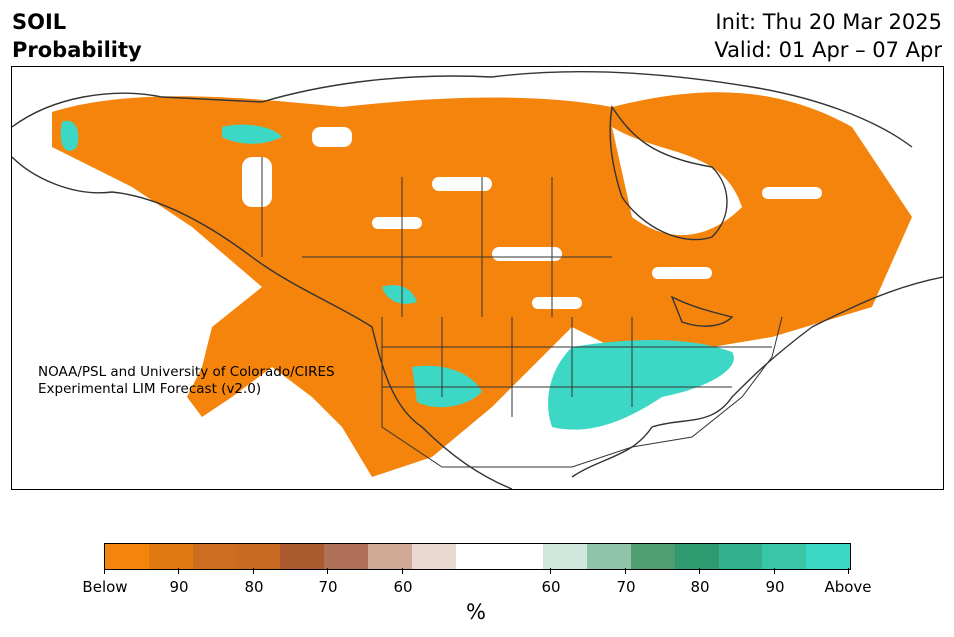  What do you see at coordinates (848, 587) in the screenshot?
I see `colorbar-tick-label: Above` at bounding box center [848, 587].